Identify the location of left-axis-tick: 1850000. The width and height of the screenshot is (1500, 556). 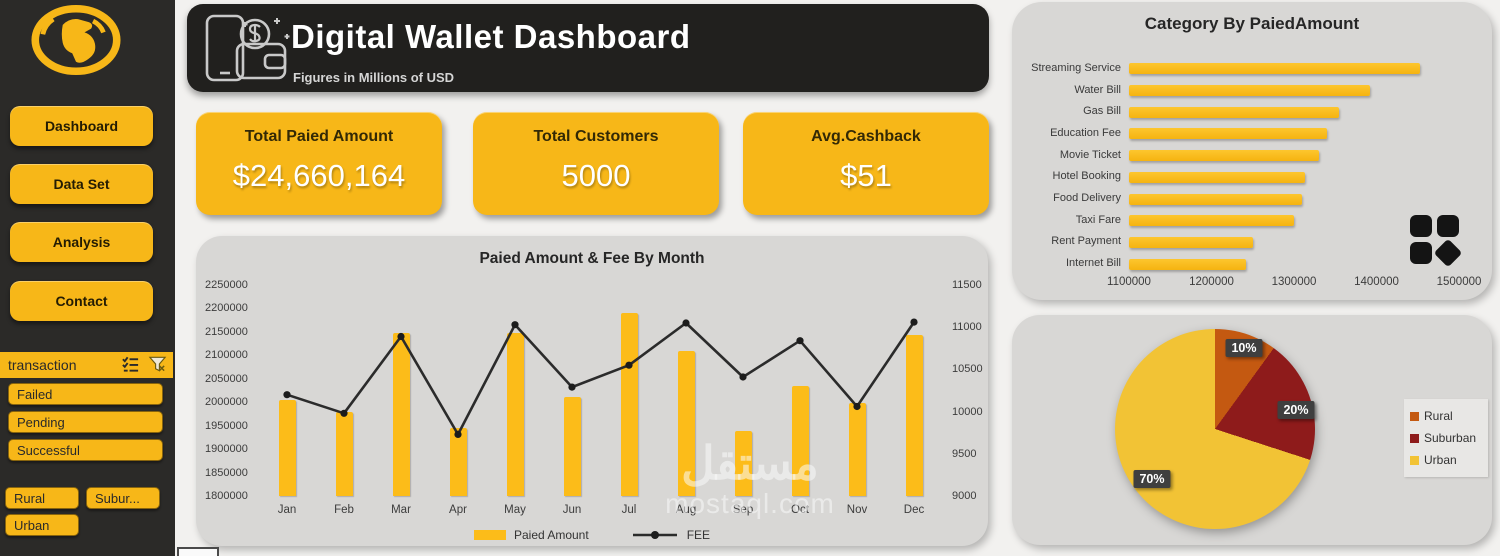
(226, 472).